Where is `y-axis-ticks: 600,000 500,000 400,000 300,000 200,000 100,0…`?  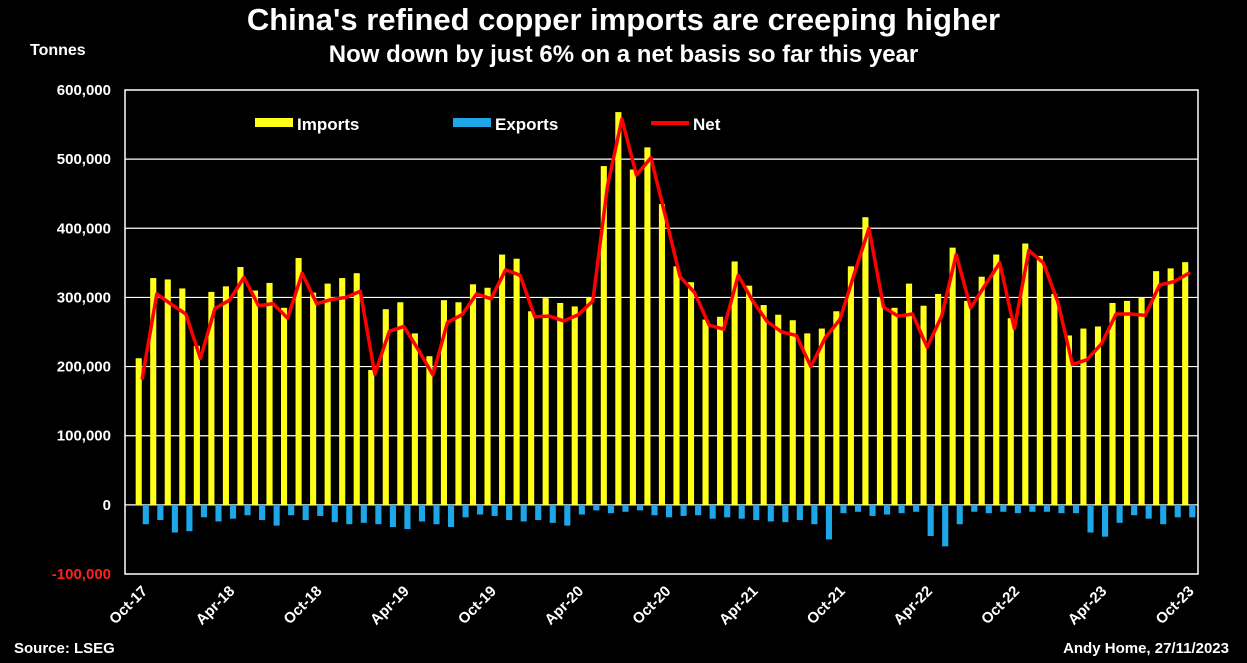 y-axis-ticks: 600,000 500,000 400,000 300,000 200,000 100,0… is located at coordinates (81, 332).